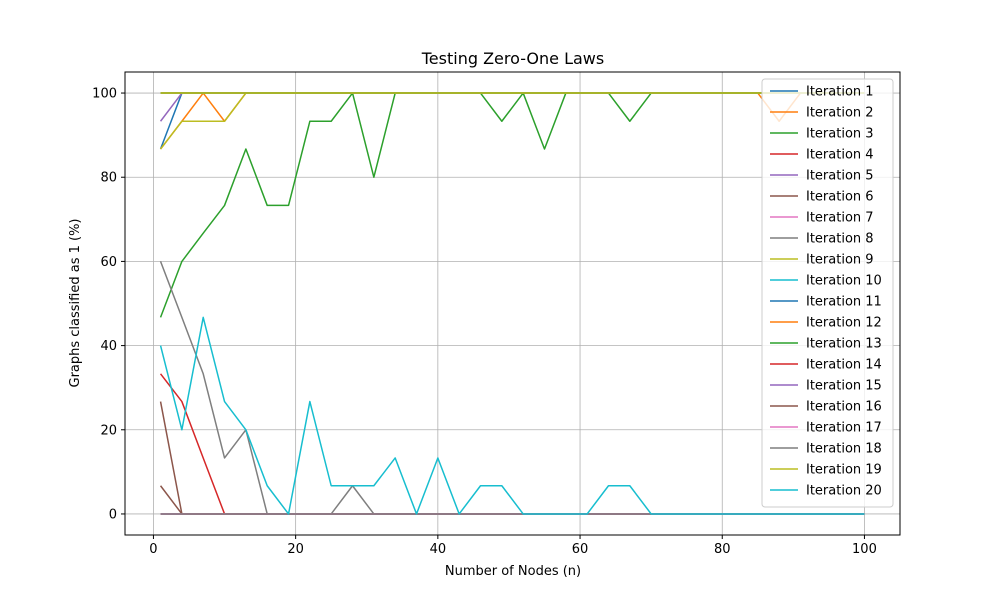 This screenshot has width=1000, height=600. I want to click on y-tick-label: 80, so click(108, 178).